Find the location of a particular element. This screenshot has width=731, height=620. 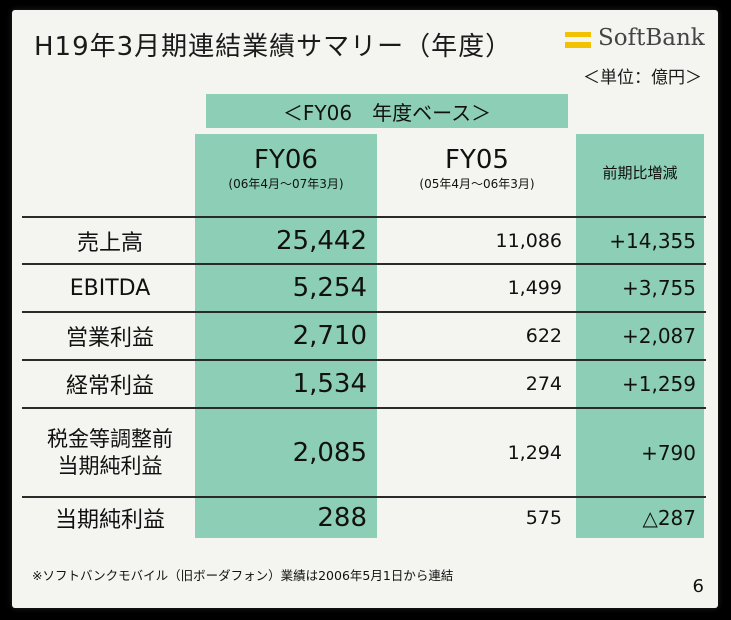

cell-fy06-net-income: 288 is located at coordinates (342, 518).